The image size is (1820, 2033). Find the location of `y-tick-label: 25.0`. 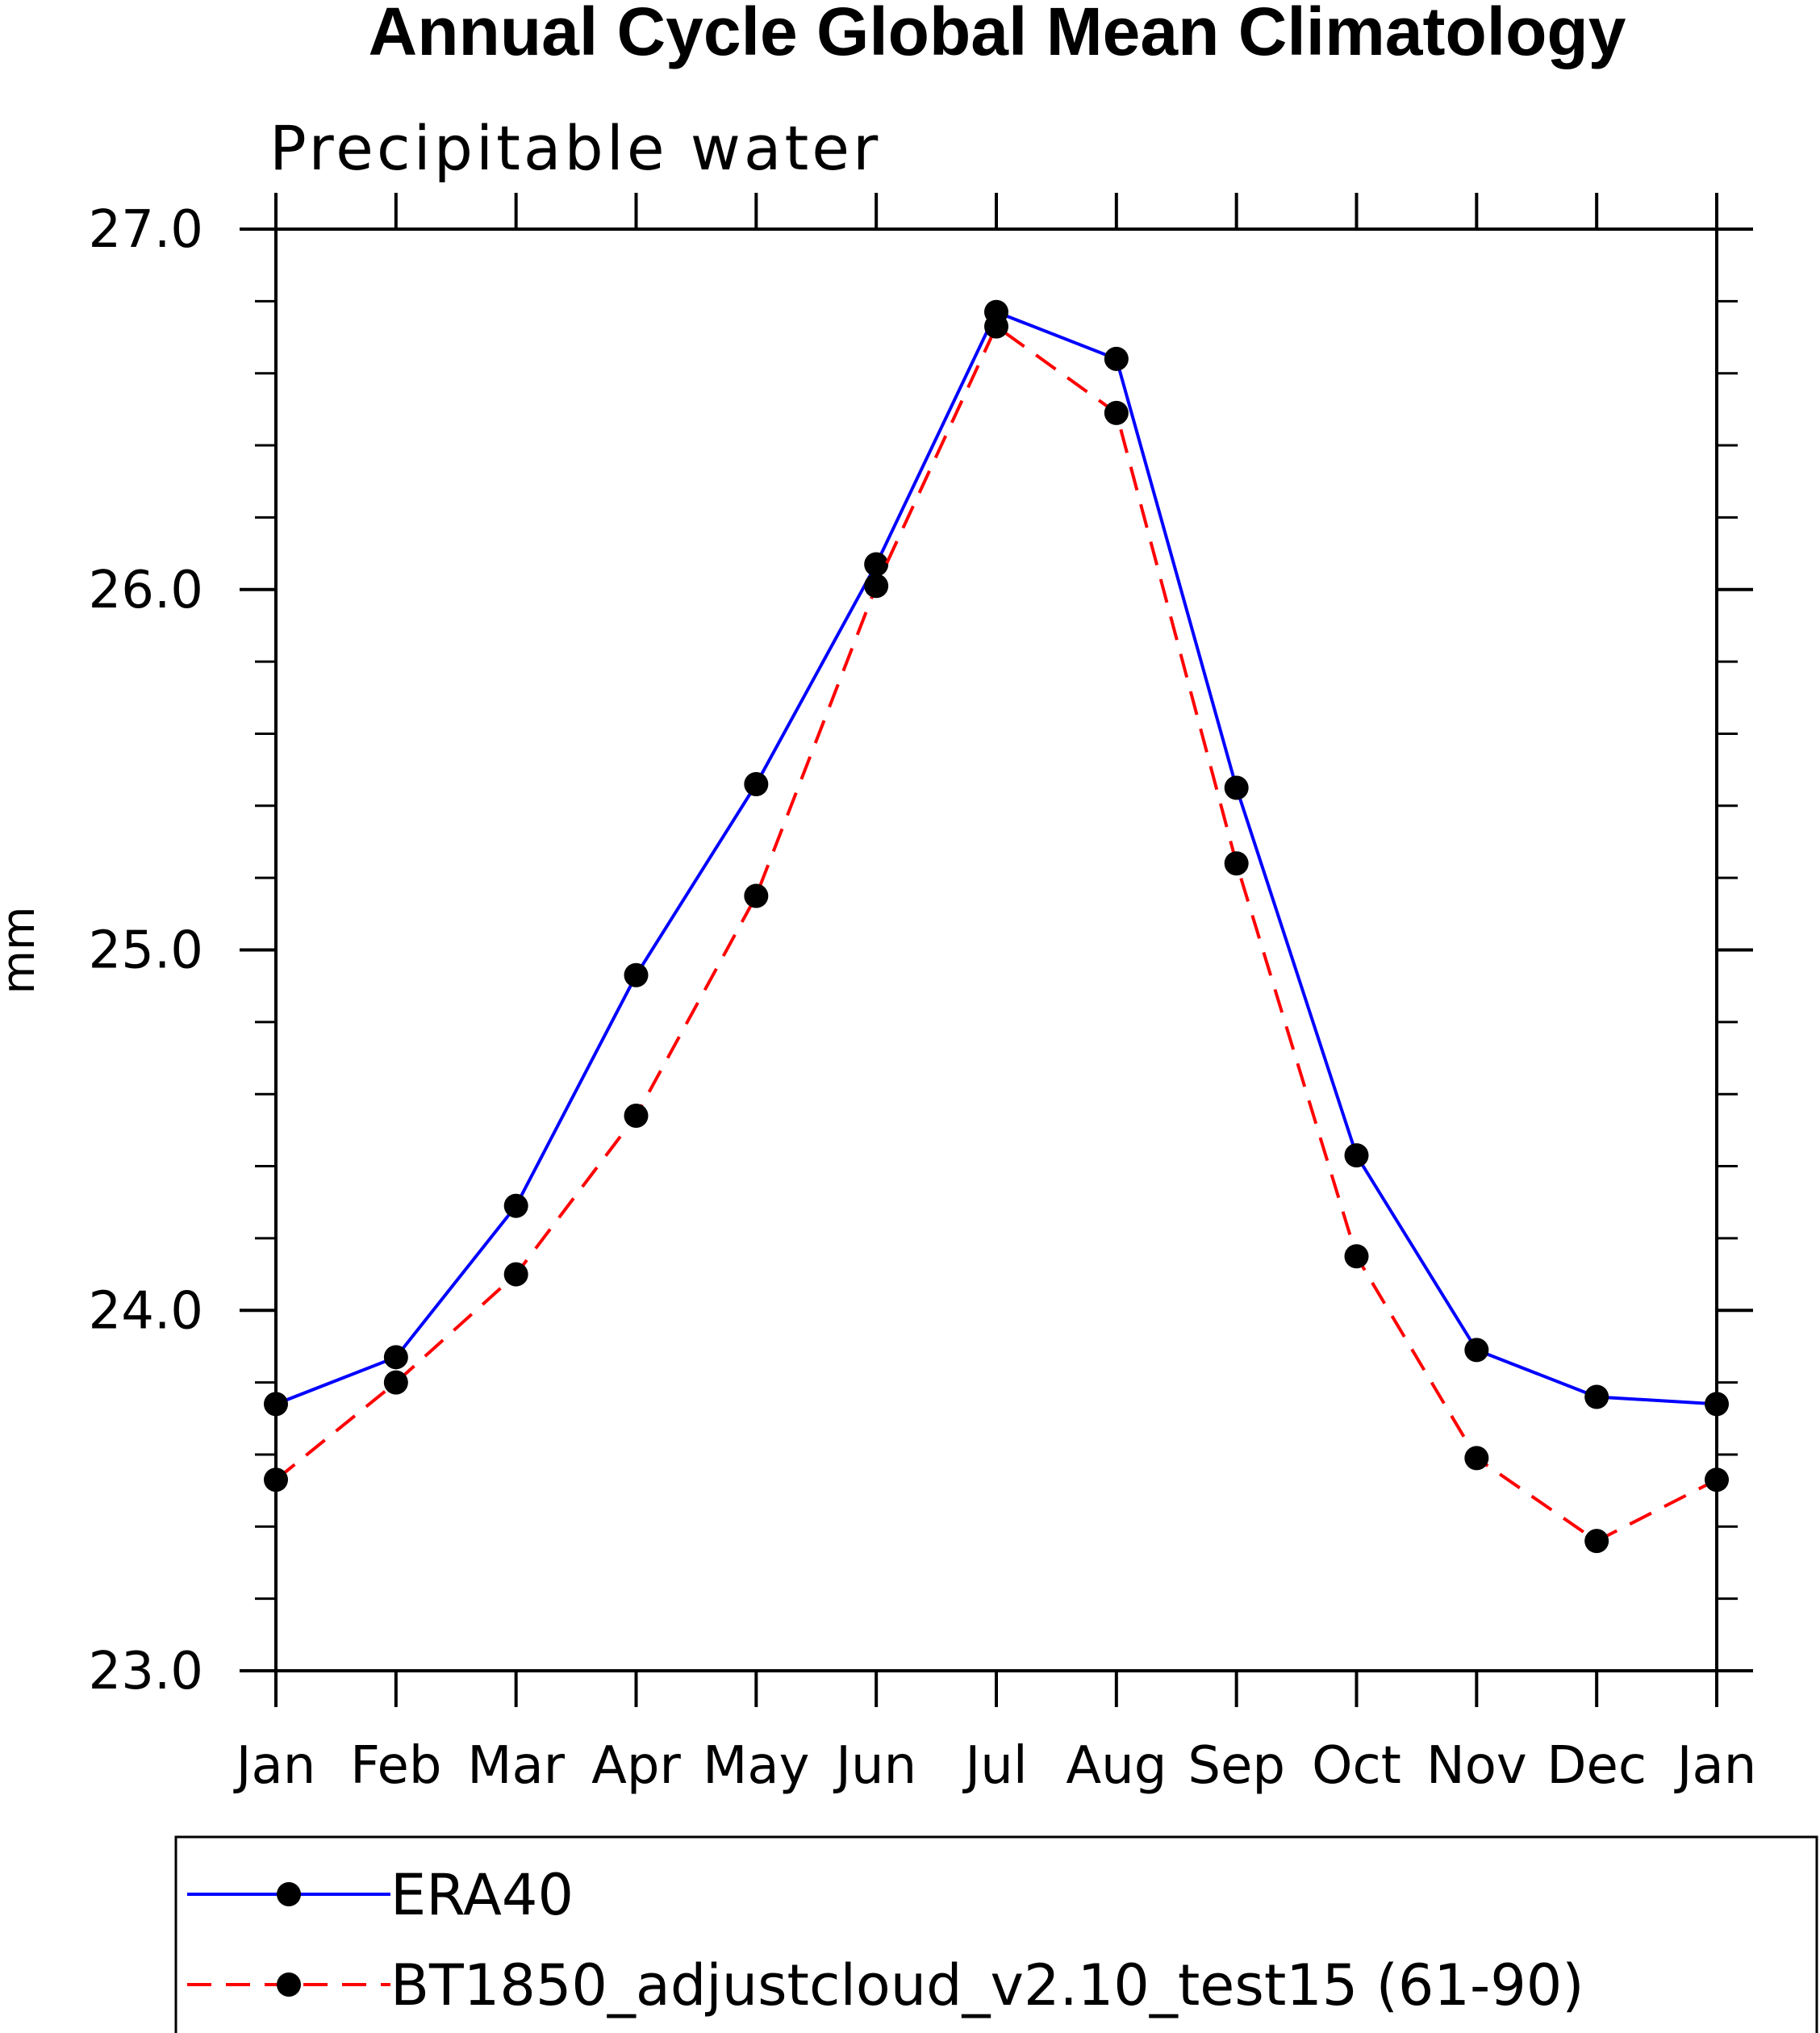

y-tick-label: 25.0 is located at coordinates (146, 951).